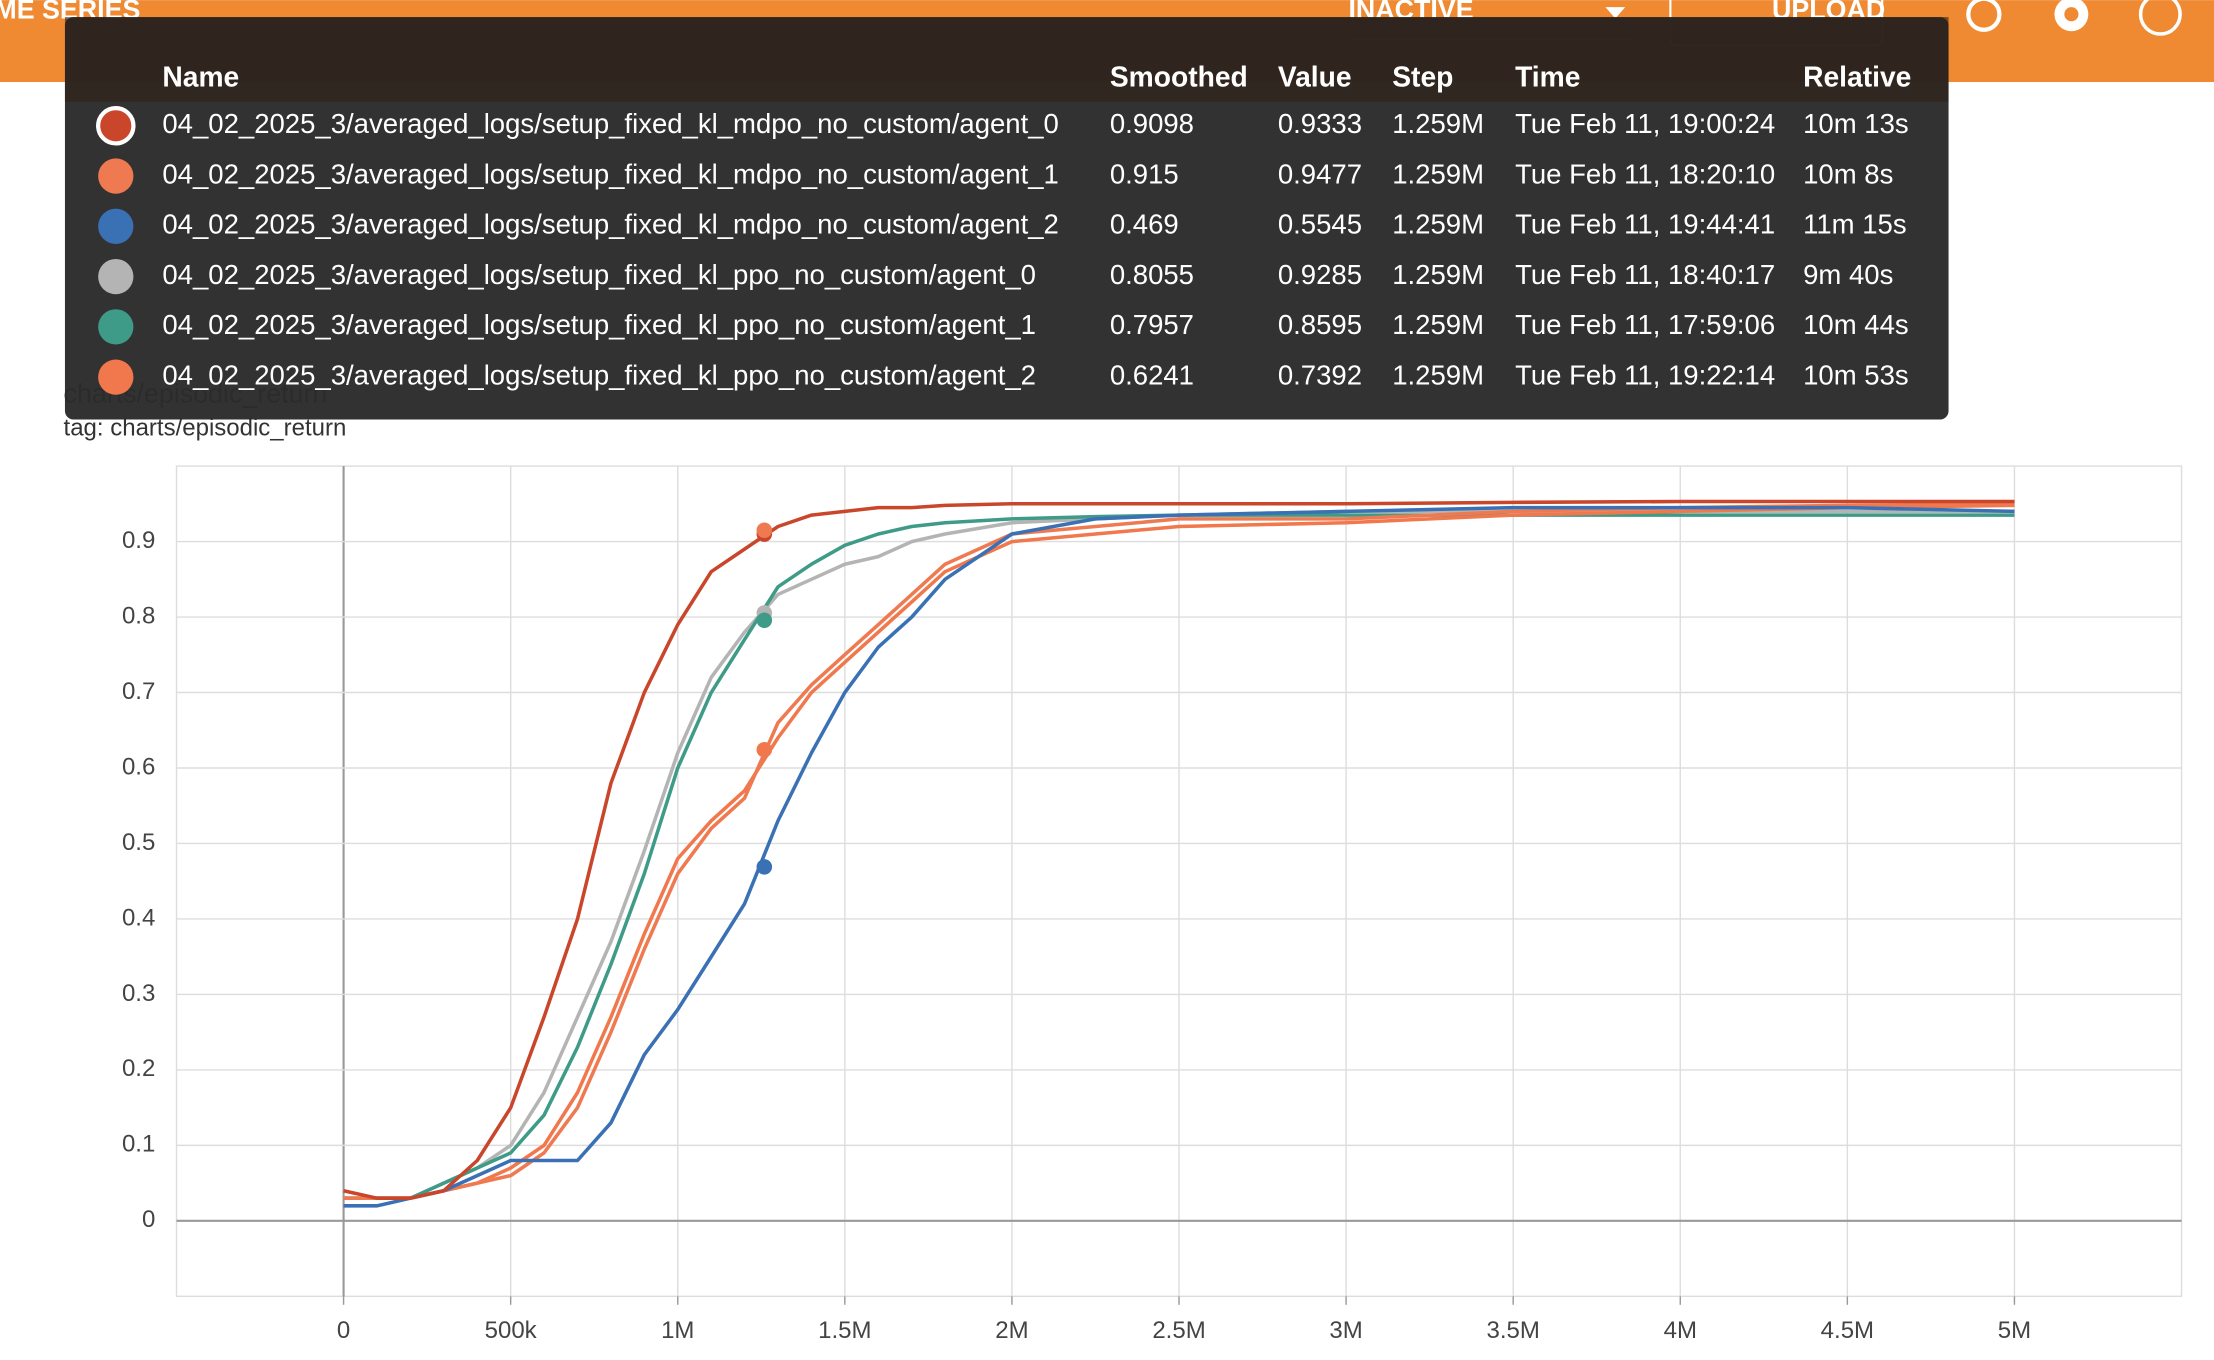 The image size is (2214, 1360). What do you see at coordinates (1513, 1330) in the screenshot?
I see `x-tick-label: 3.5M` at bounding box center [1513, 1330].